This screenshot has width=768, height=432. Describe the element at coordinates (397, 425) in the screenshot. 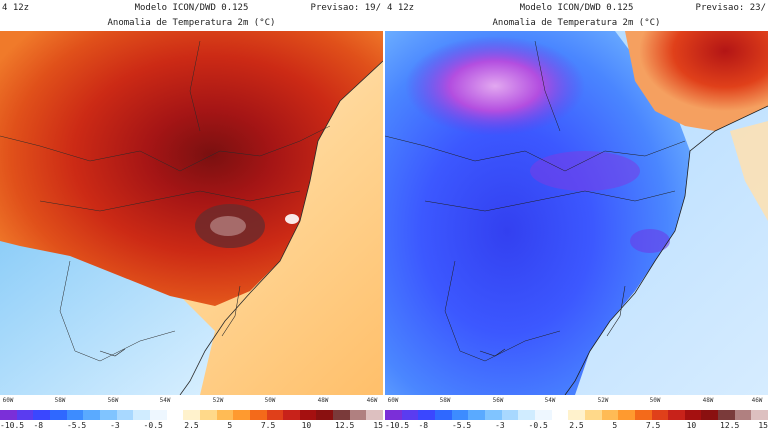

I see `colorbar-tick-label: -10.5` at that location.